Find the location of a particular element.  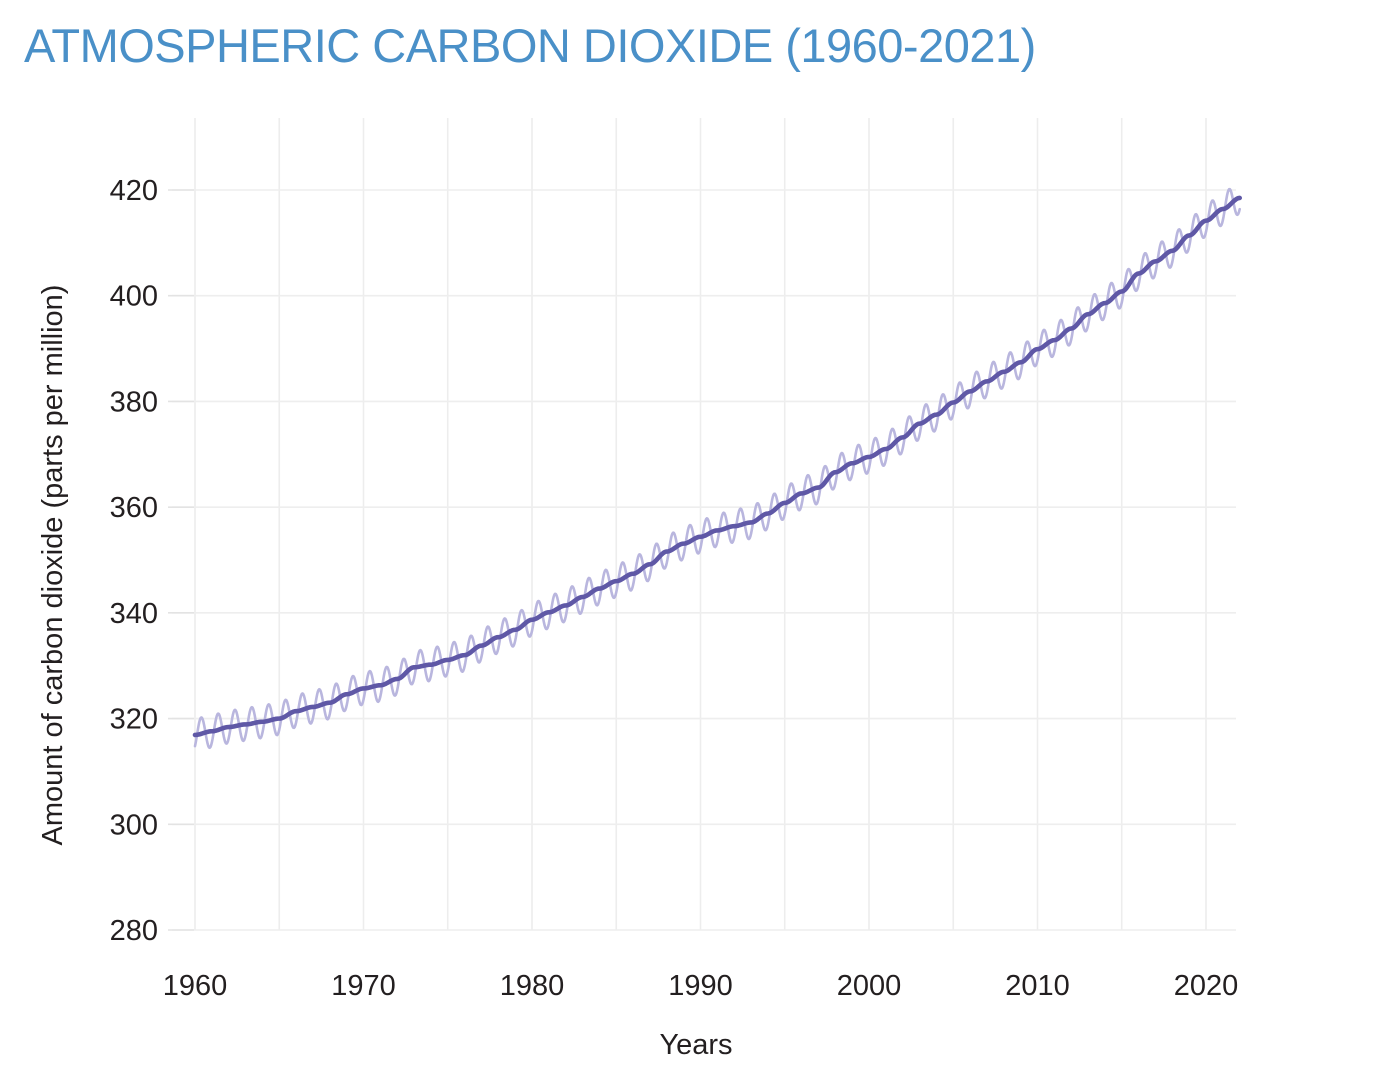

y-axis-tick-labels: 280 300 320 340 360 380 400 420 is located at coordinates (134, 561).